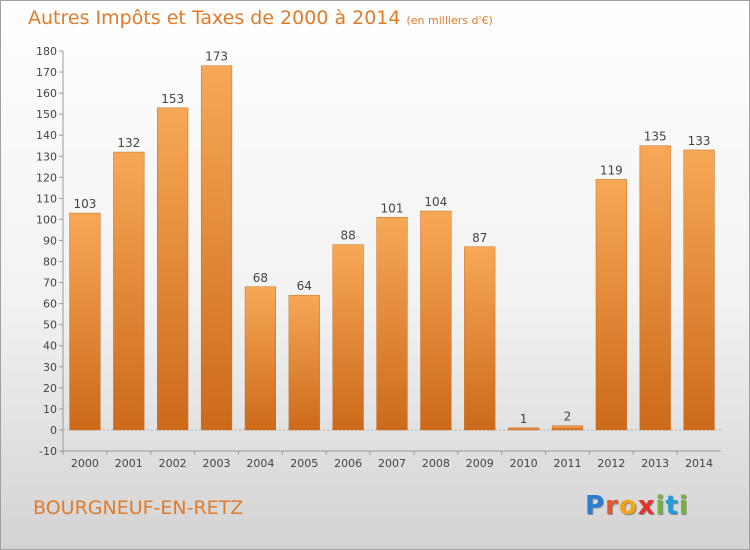  What do you see at coordinates (699, 463) in the screenshot?
I see `x-tick-label: 2014` at bounding box center [699, 463].